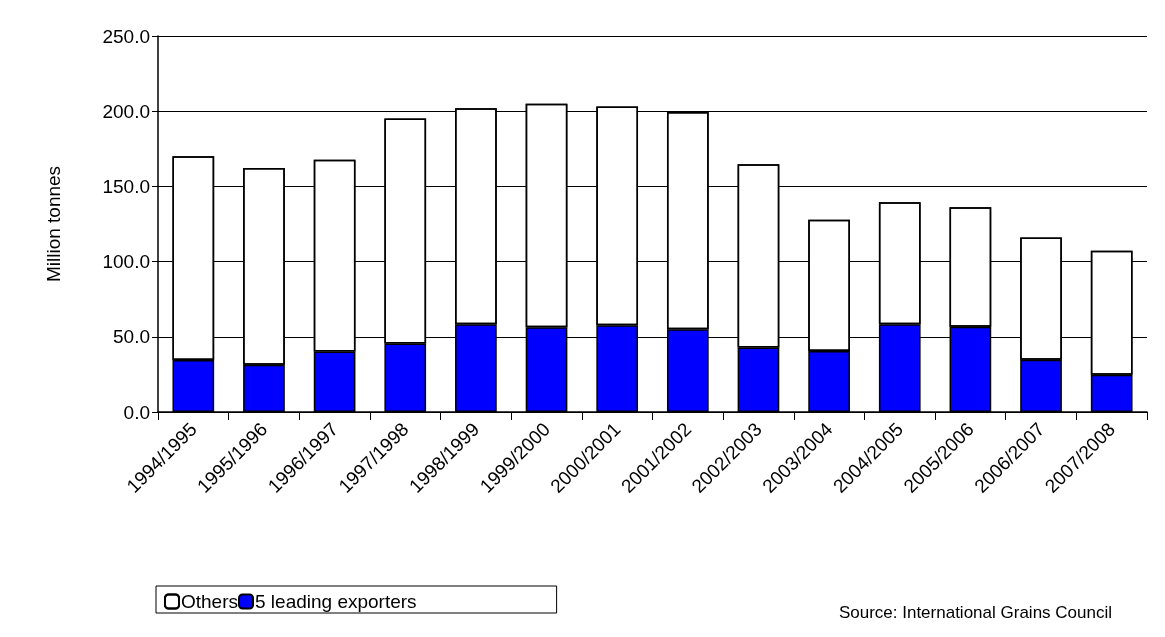 The image size is (1165, 637). I want to click on y-tick-label: 250.0, so click(126, 36).